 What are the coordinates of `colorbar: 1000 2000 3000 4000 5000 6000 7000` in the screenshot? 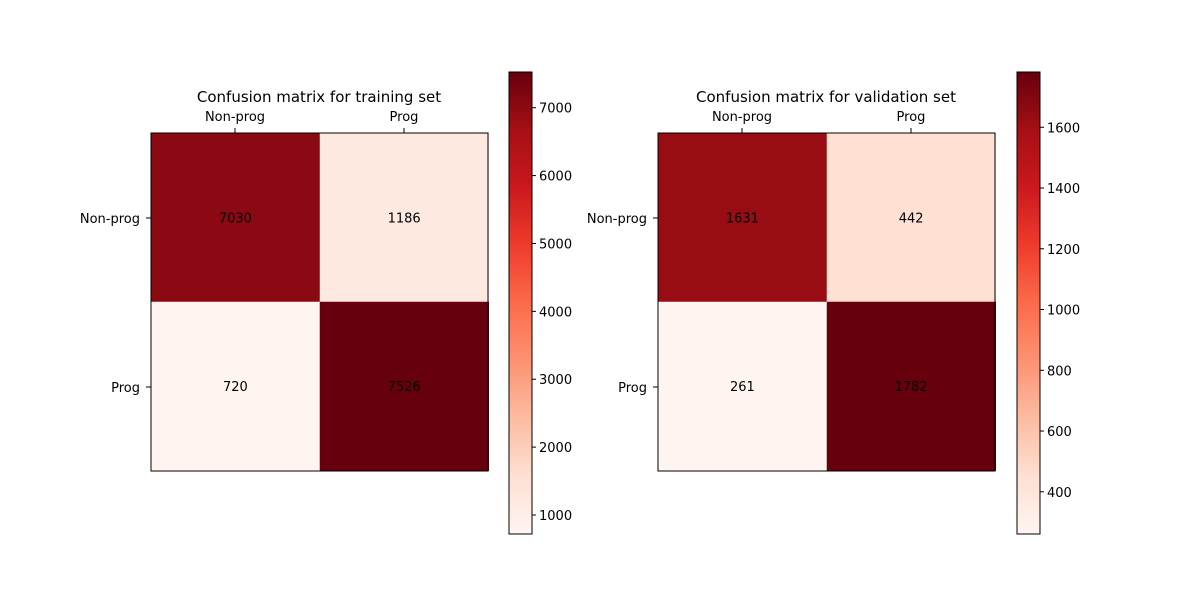 It's located at (540, 303).